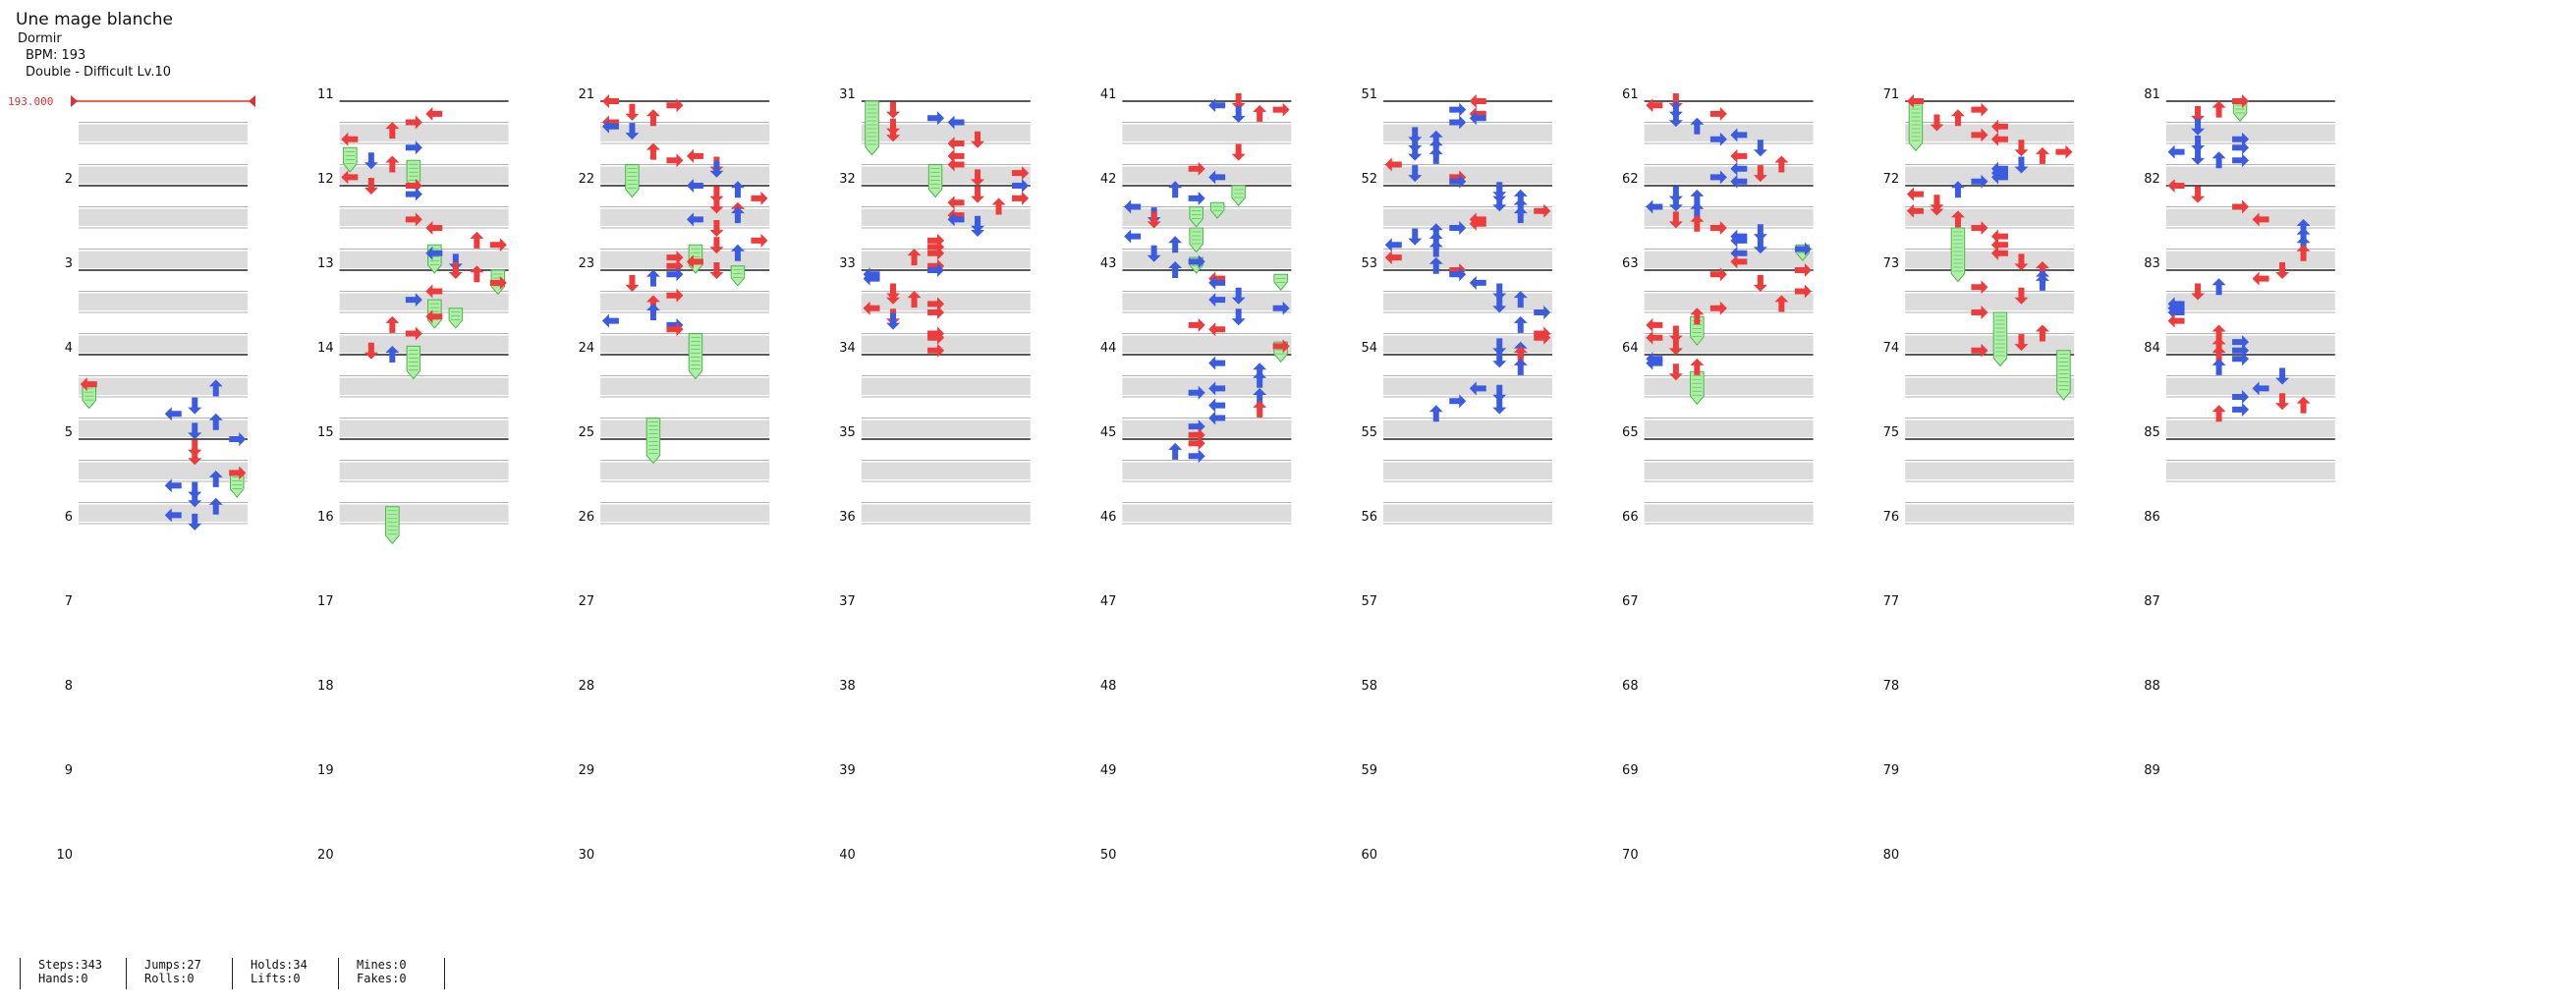 The image size is (2576, 1006). What do you see at coordinates (325, 855) in the screenshot?
I see `measure-label: 20` at bounding box center [325, 855].